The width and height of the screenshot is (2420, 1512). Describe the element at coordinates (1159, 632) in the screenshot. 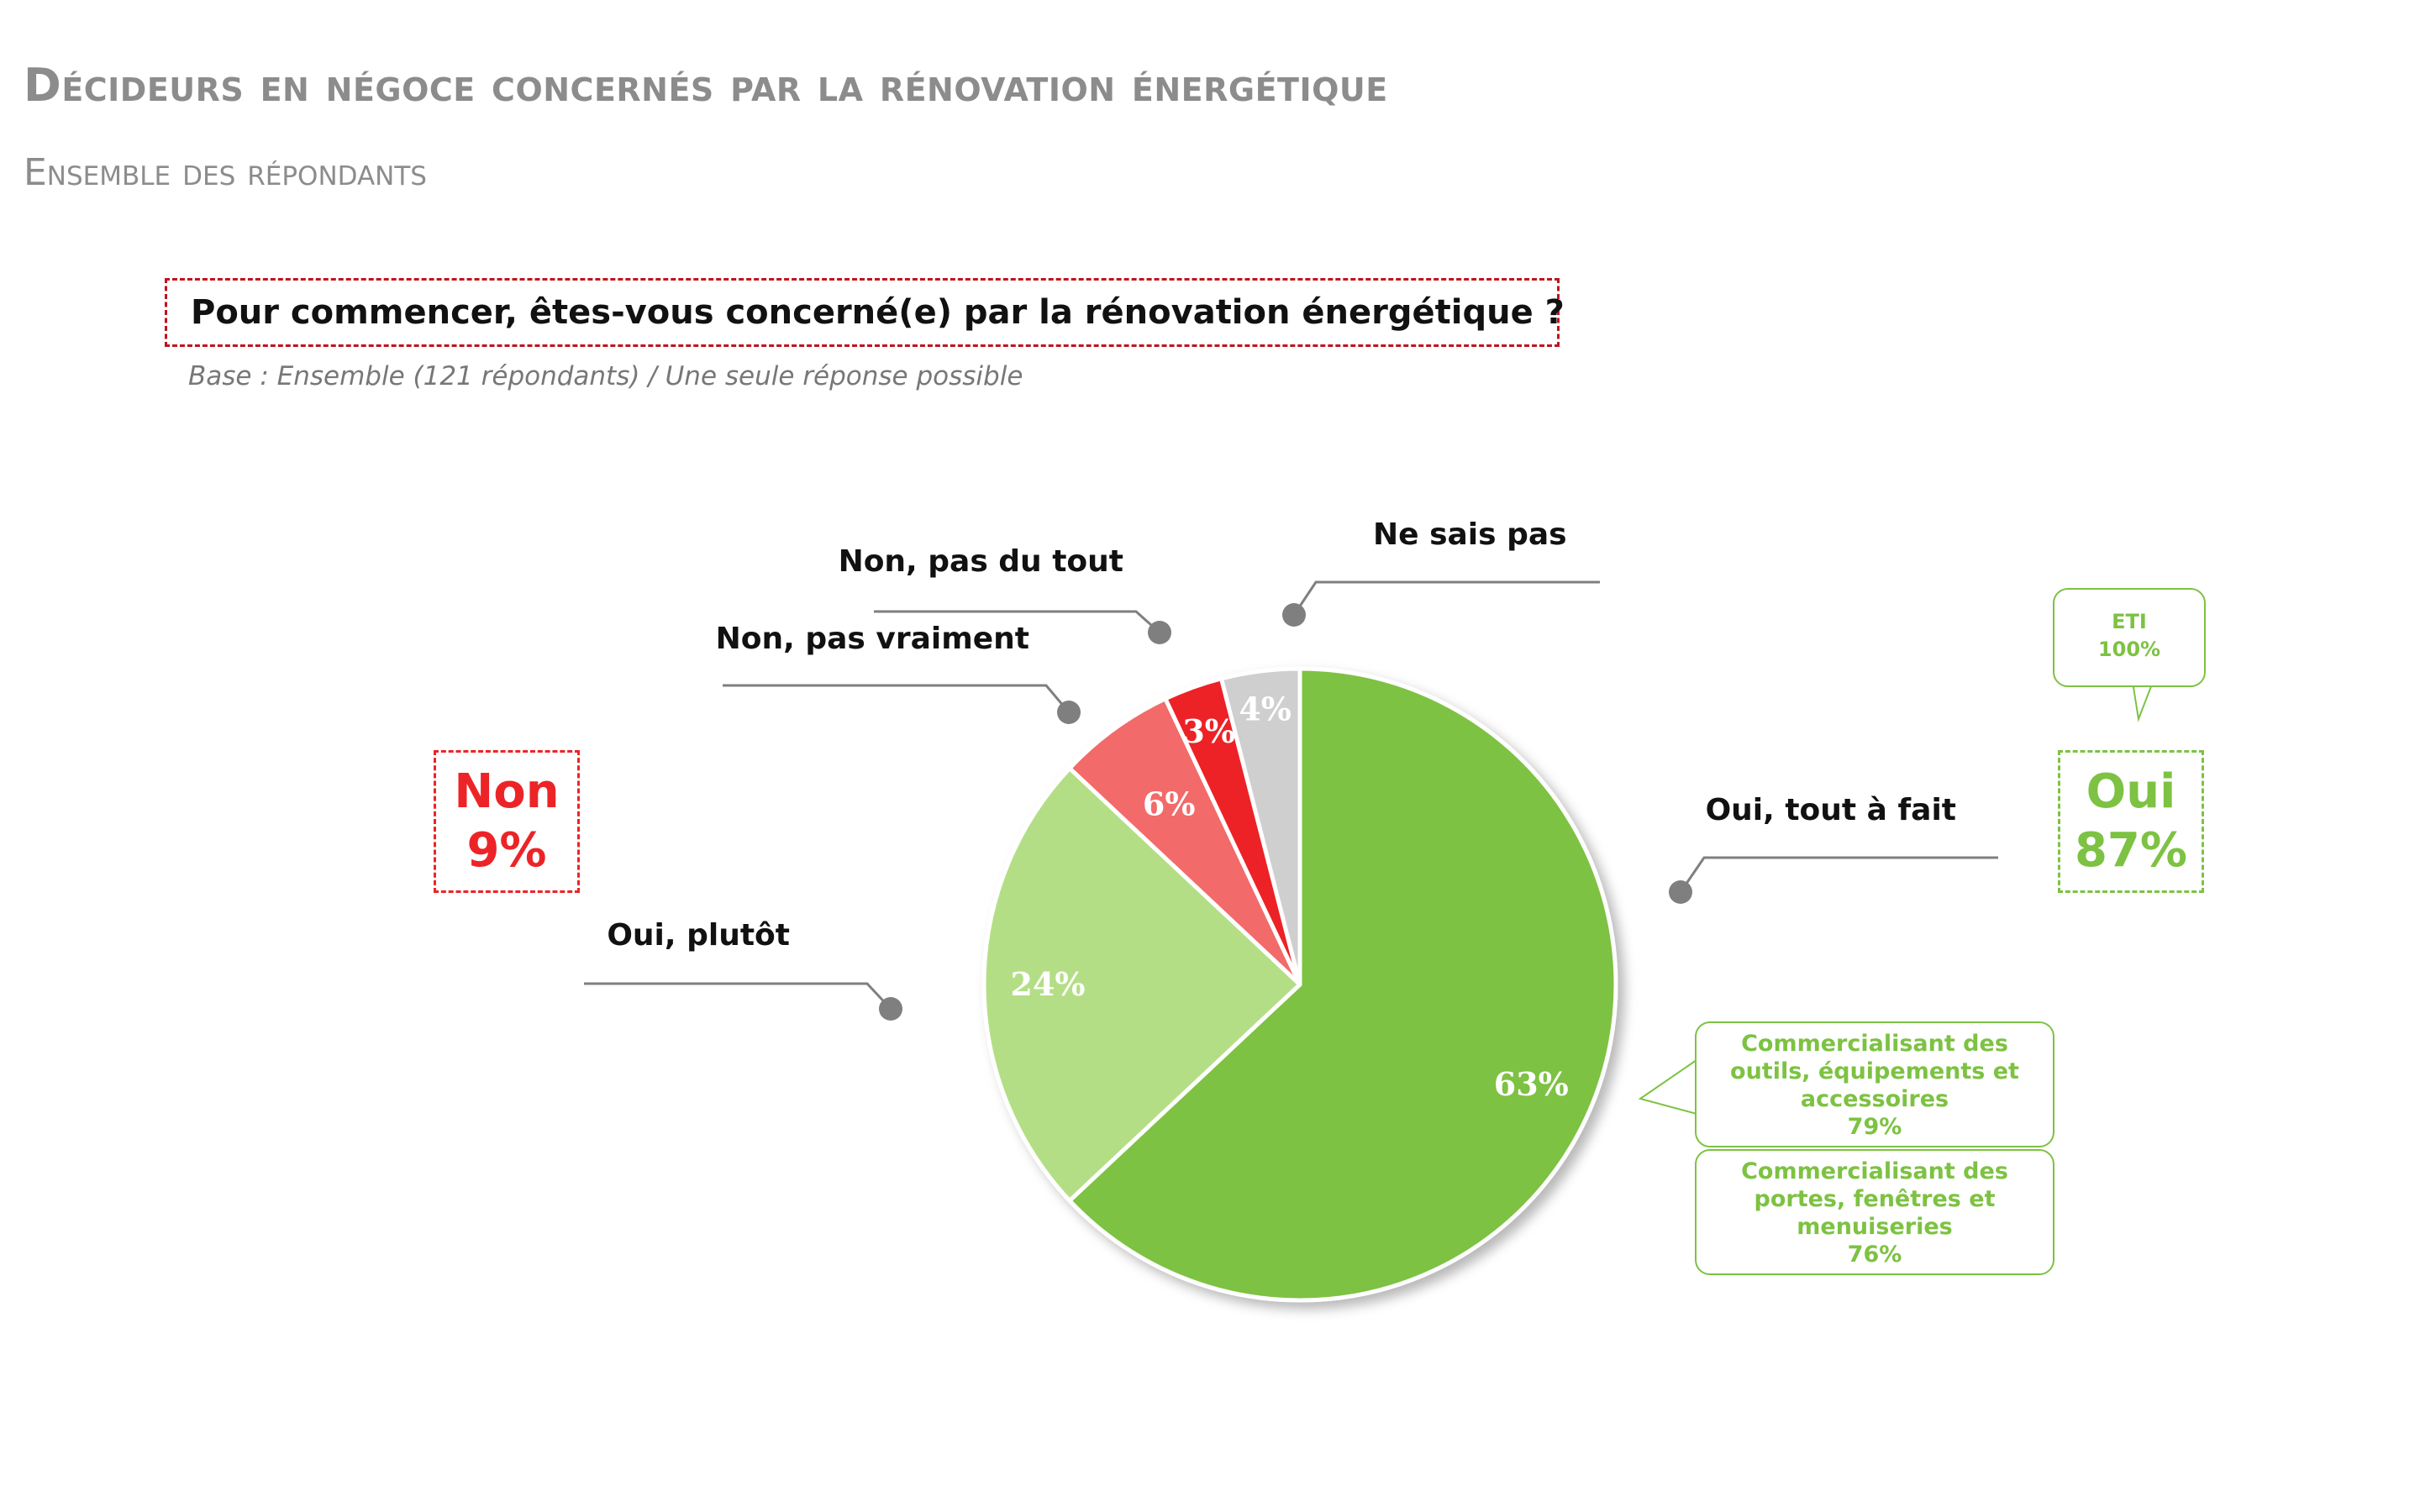

I see `leader-dot-non-pas-du-tout` at that location.